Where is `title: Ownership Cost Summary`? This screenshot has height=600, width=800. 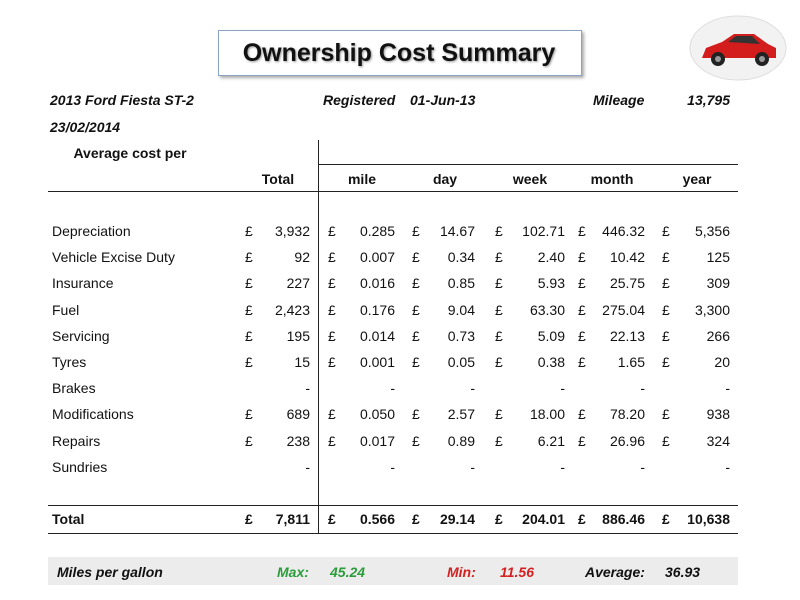
title: Ownership Cost Summary is located at coordinates (399, 53).